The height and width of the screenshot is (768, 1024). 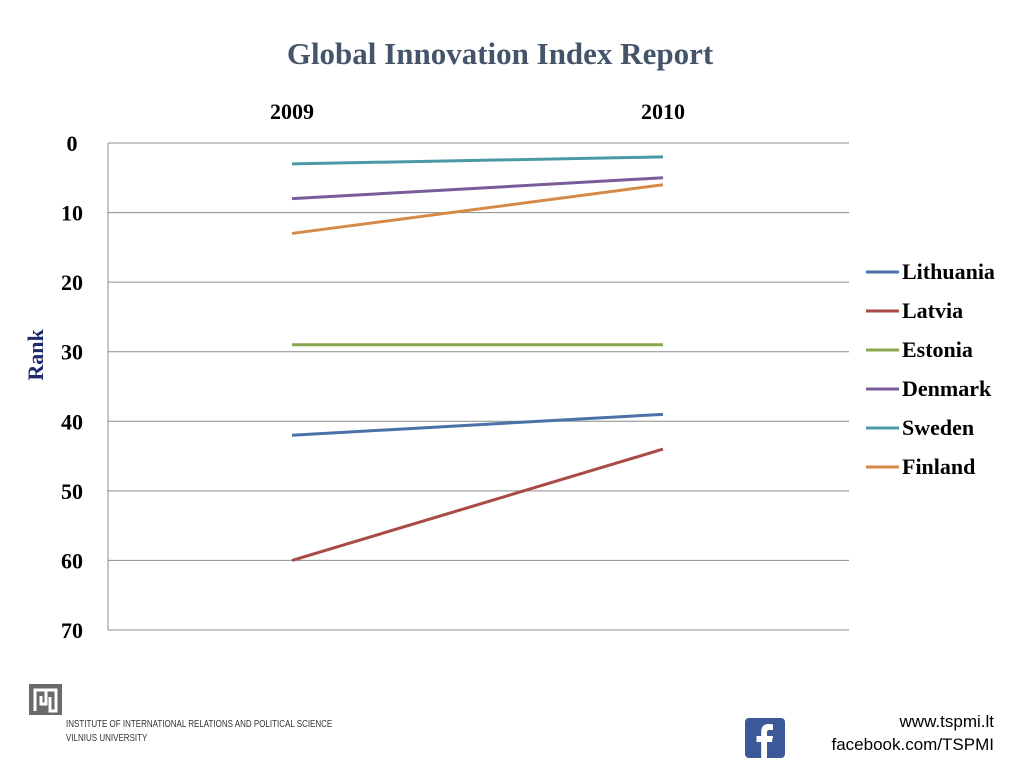 I want to click on y-tick-label: 20, so click(x=72, y=282).